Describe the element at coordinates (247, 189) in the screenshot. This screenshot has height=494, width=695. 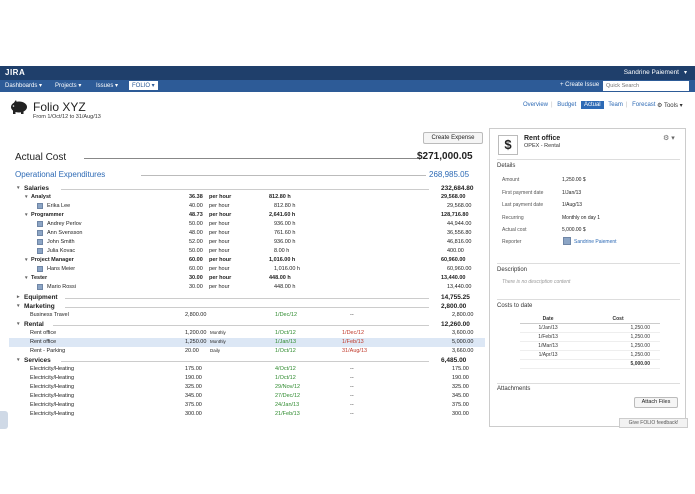
I see `category-row: ▾ Salaries 232,684.80` at that location.